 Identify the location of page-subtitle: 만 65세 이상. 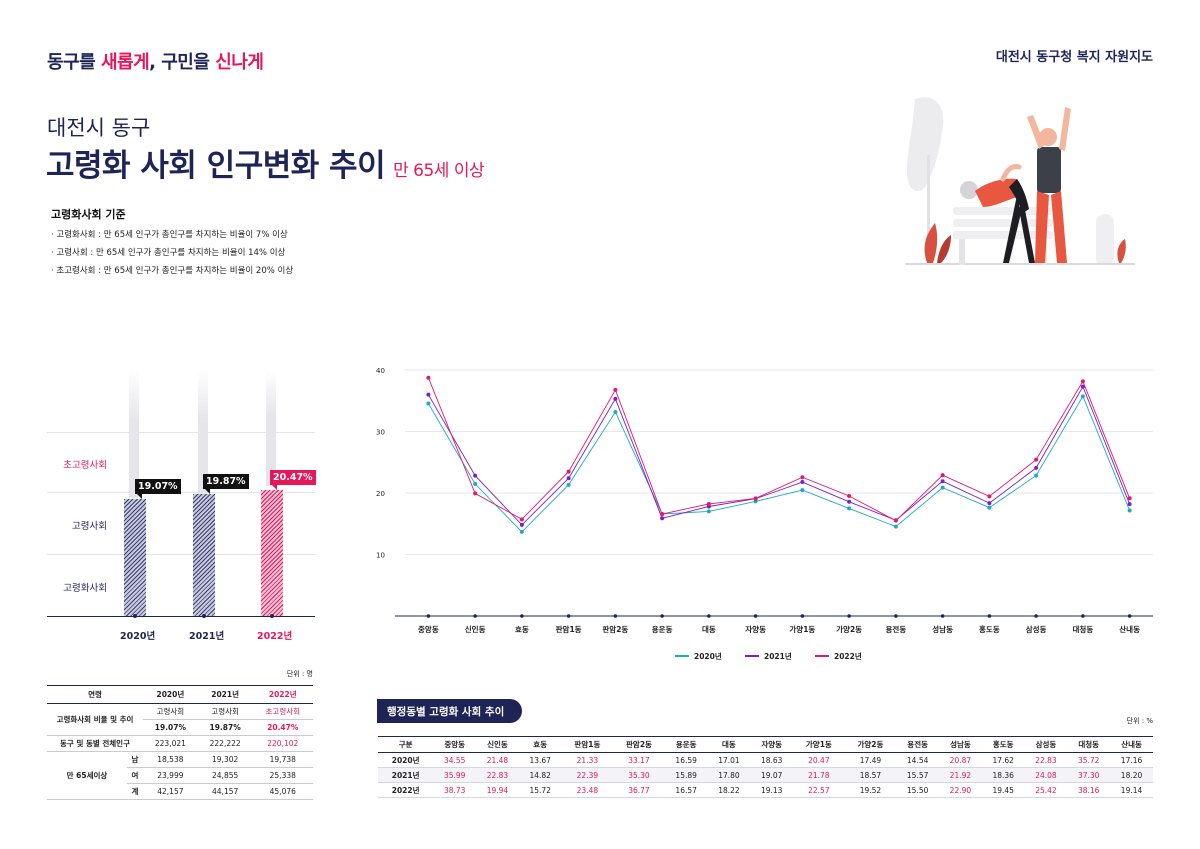
(439, 171).